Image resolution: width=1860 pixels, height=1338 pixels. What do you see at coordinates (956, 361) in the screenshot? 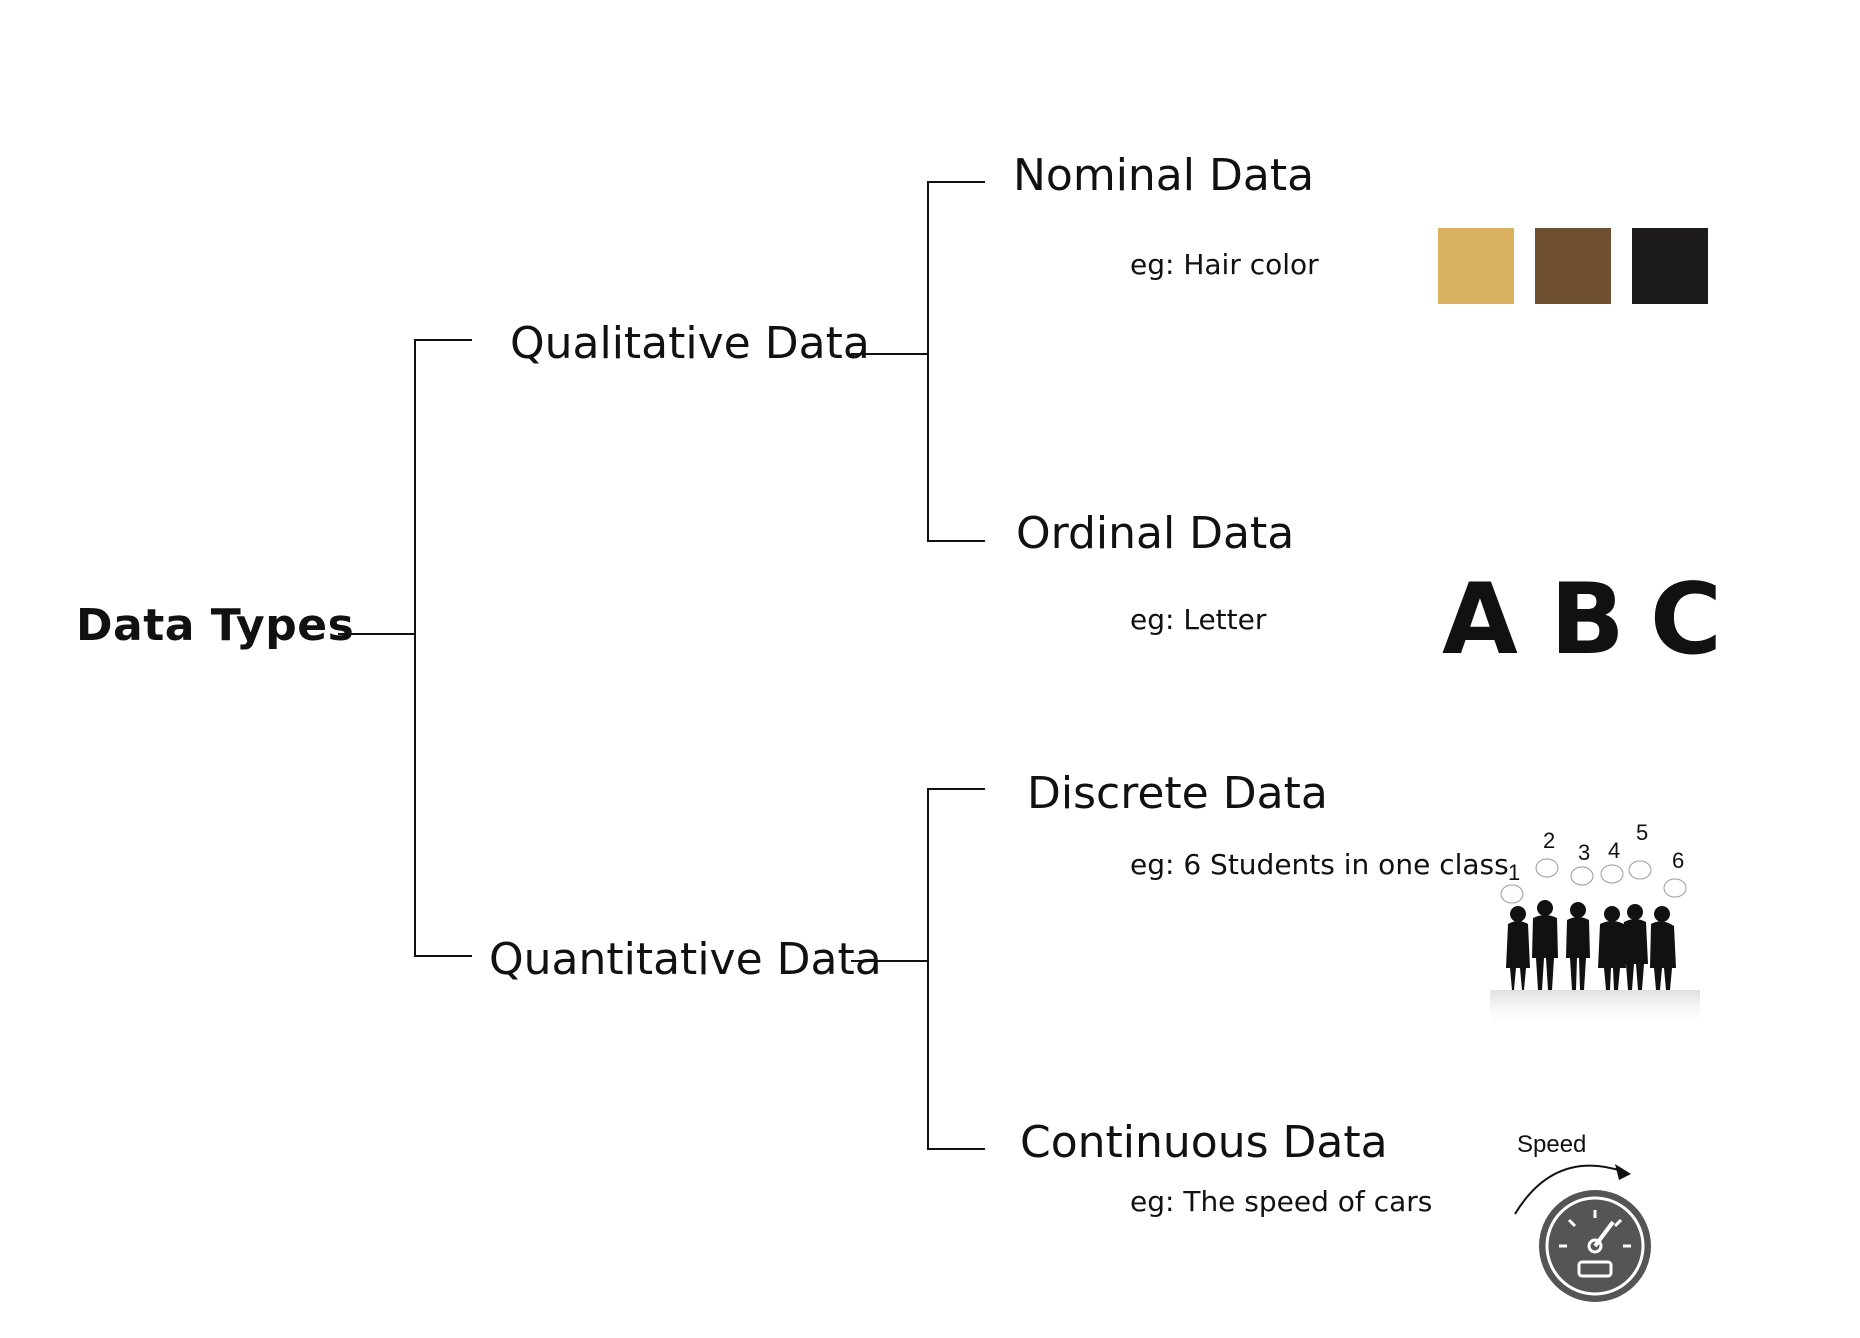
I see `qualitative-bracket` at bounding box center [956, 361].